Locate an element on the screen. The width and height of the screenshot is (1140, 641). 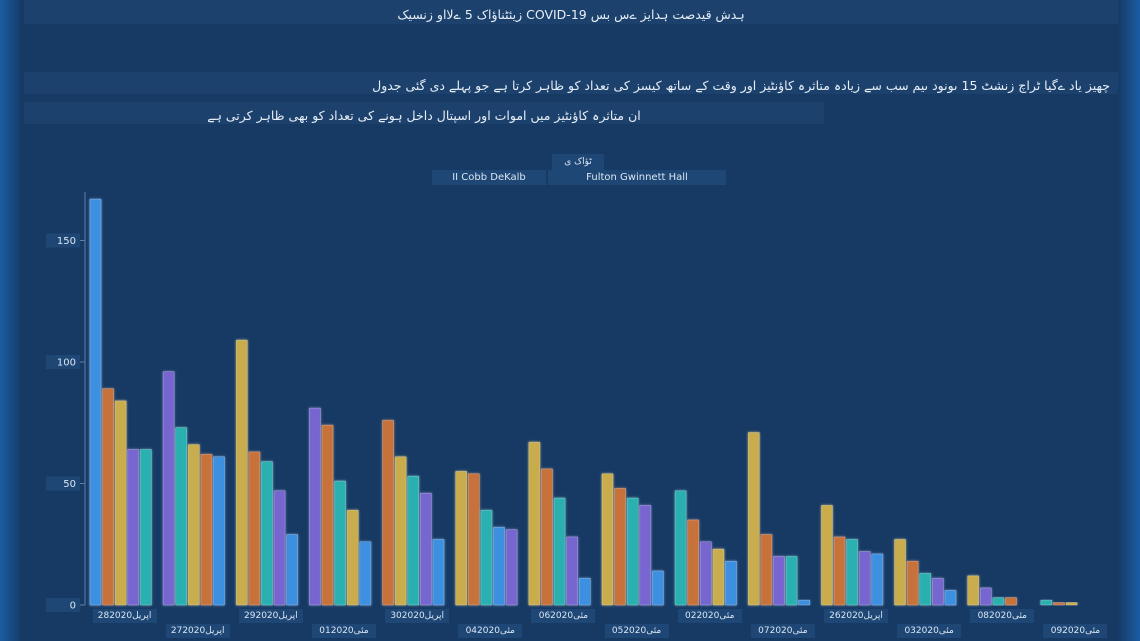
x-tick-label: 04مئی2020 is located at coordinates (490, 631).